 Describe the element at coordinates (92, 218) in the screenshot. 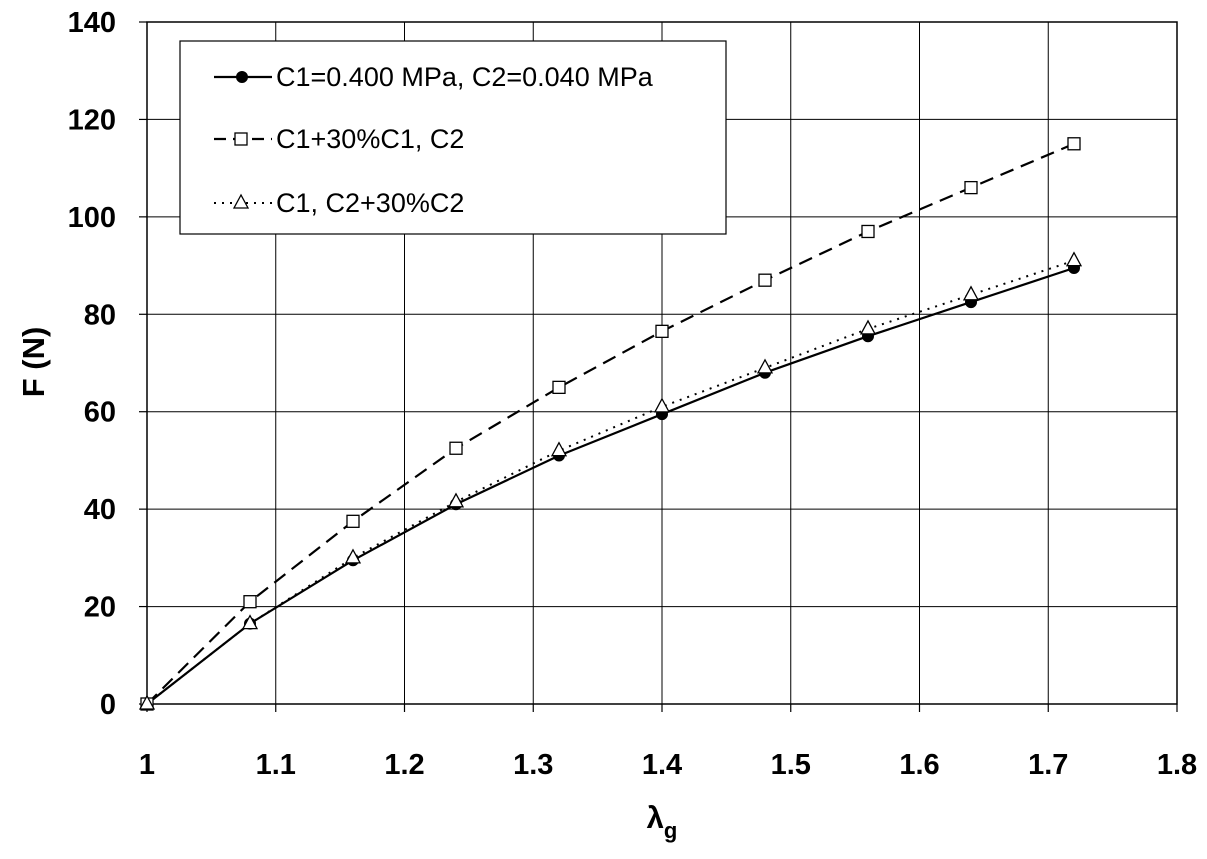

I see `y-tick-label: 100` at that location.